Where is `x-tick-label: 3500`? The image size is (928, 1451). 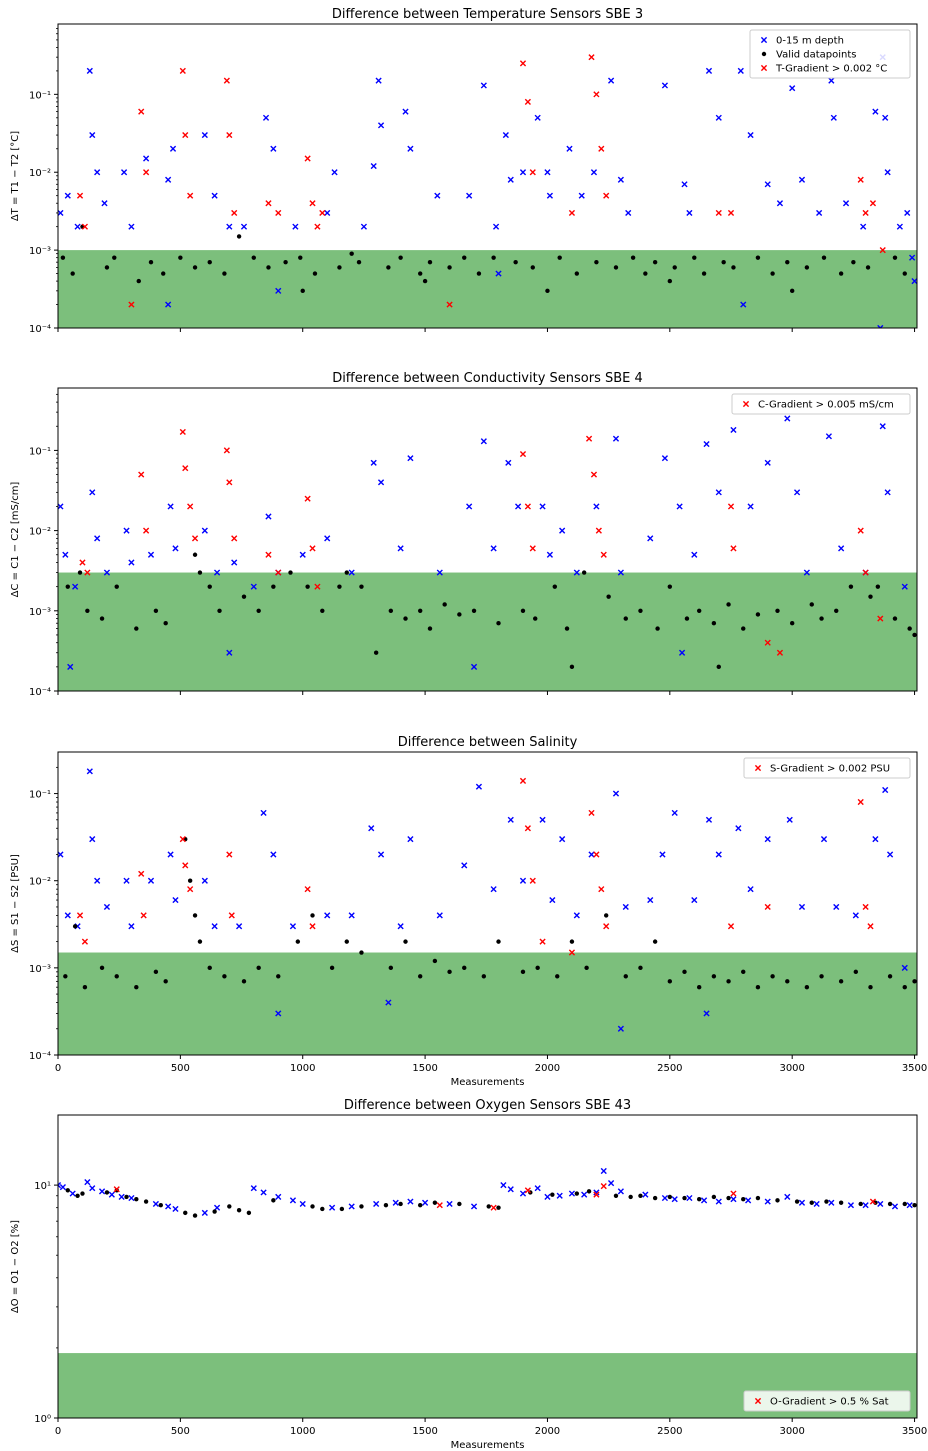 x-tick-label: 3500 is located at coordinates (914, 1068).